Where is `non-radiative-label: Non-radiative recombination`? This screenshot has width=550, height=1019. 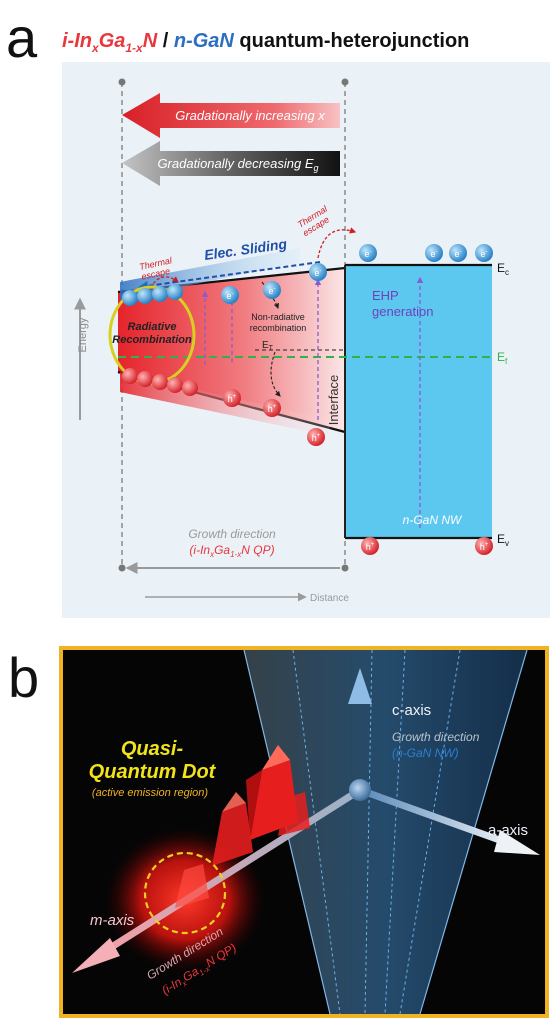
non-radiative-label: Non-radiative recombination is located at coordinates (278, 322).